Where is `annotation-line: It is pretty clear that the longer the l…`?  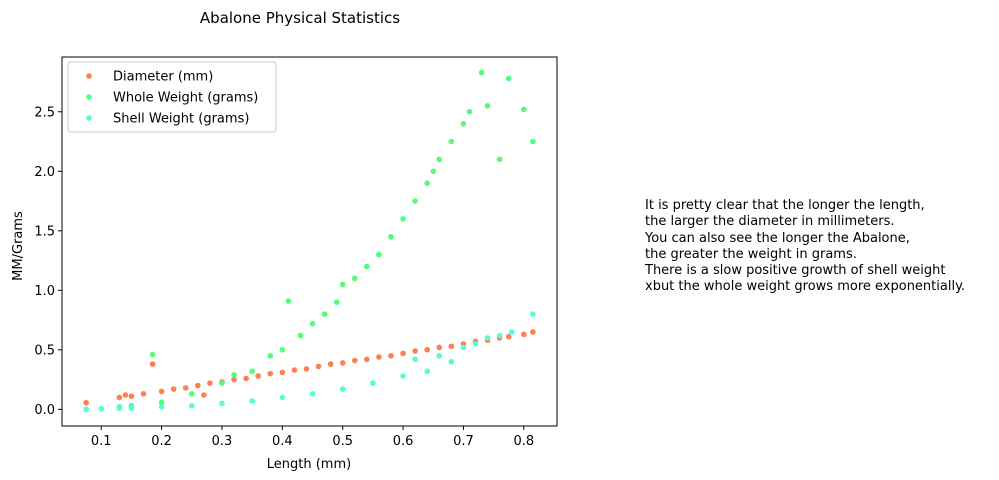 annotation-line: It is pretty clear that the longer the l… is located at coordinates (785, 205).